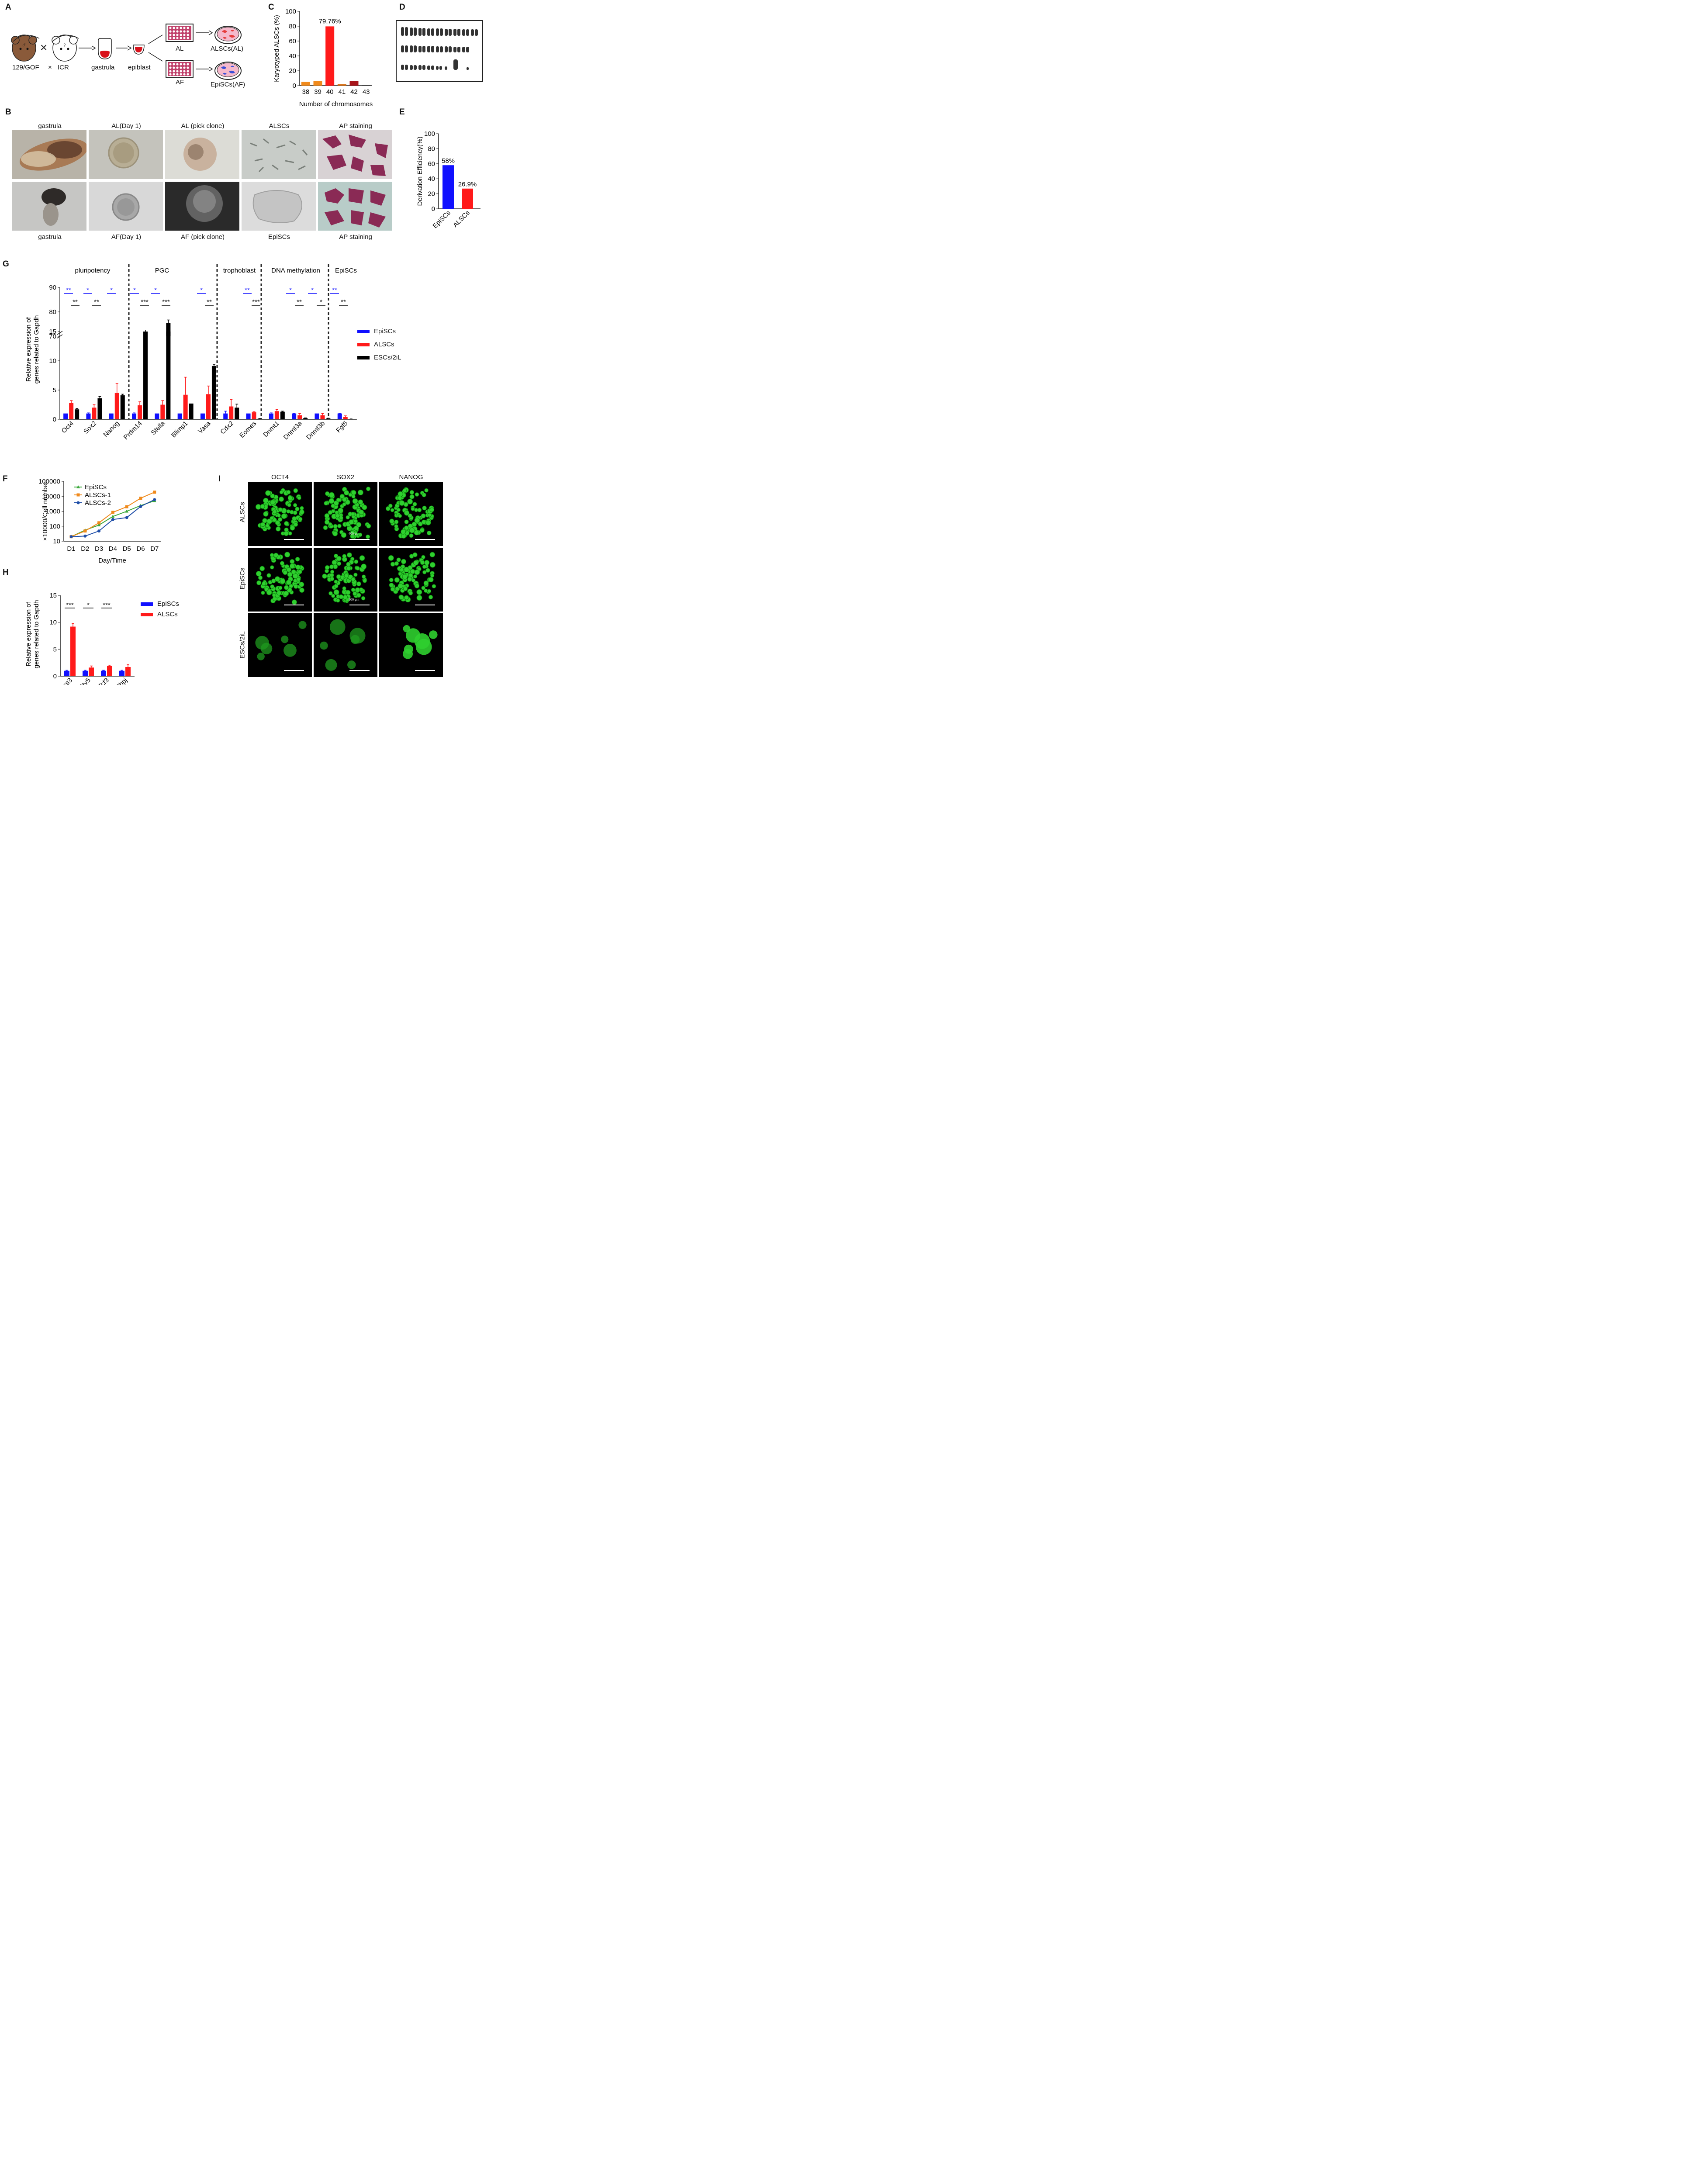 Image resolution: width=1687 pixels, height=2184 pixels. What do you see at coordinates (242, 578) in the screenshot?
I see `i-row-label: EpiSCs` at bounding box center [242, 578].